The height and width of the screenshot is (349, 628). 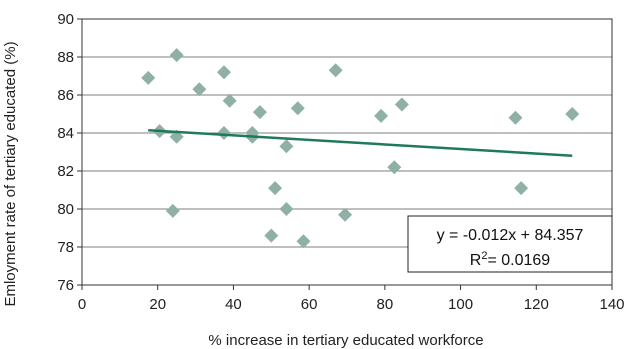 I want to click on y-tick-label: 88, so click(x=65, y=57).